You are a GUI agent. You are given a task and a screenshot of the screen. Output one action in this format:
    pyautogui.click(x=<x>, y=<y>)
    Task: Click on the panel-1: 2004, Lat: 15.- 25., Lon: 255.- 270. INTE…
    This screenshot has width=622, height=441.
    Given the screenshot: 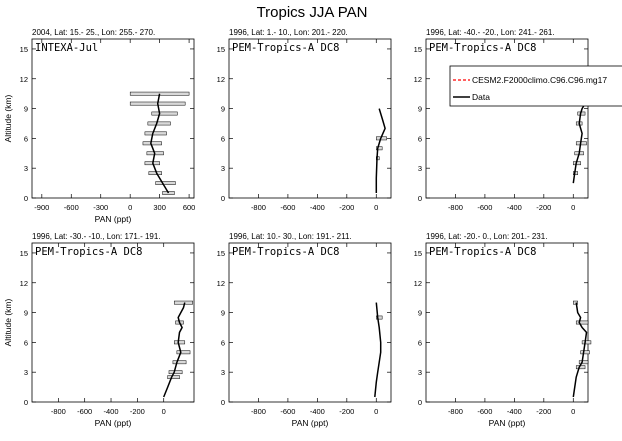 What is the action you would take?
    pyautogui.click(x=99, y=126)
    